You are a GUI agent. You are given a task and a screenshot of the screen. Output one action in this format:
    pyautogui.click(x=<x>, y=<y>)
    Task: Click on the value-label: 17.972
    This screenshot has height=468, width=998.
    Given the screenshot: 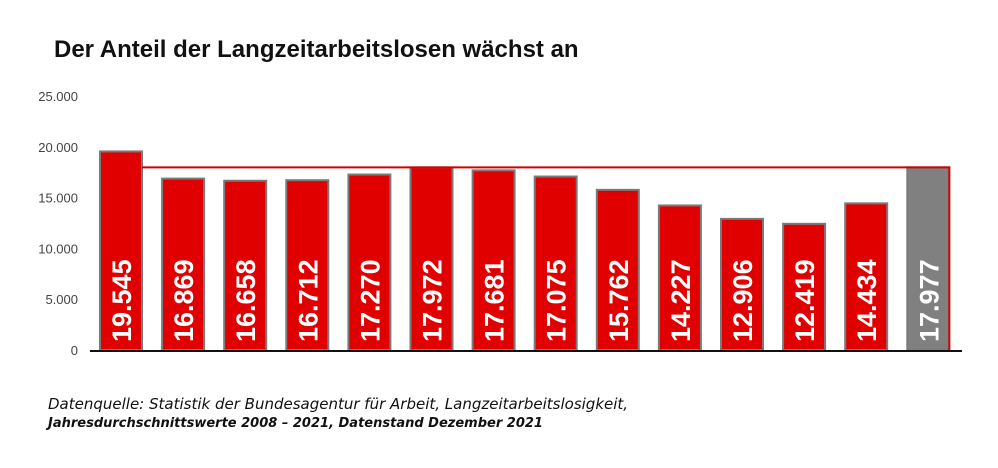 What is the action you would take?
    pyautogui.click(x=433, y=300)
    